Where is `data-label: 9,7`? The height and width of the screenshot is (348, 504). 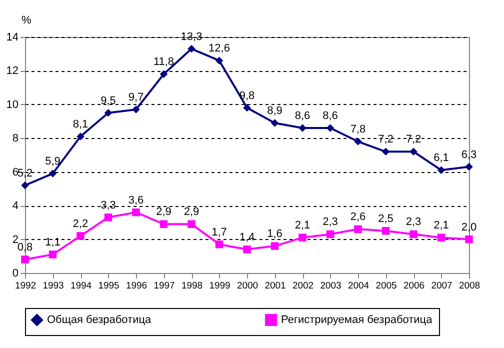 data-label: 9,7 is located at coordinates (136, 97).